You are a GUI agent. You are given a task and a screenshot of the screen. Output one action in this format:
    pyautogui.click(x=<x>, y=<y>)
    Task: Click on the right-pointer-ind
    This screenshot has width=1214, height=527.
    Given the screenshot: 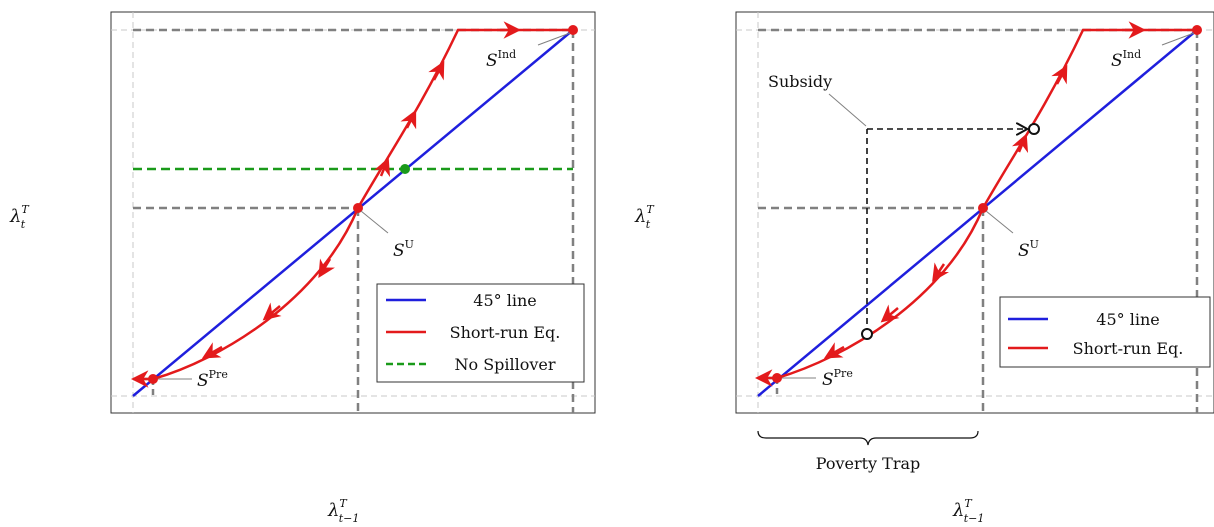 What is the action you would take?
    pyautogui.click(x=1178, y=39)
    